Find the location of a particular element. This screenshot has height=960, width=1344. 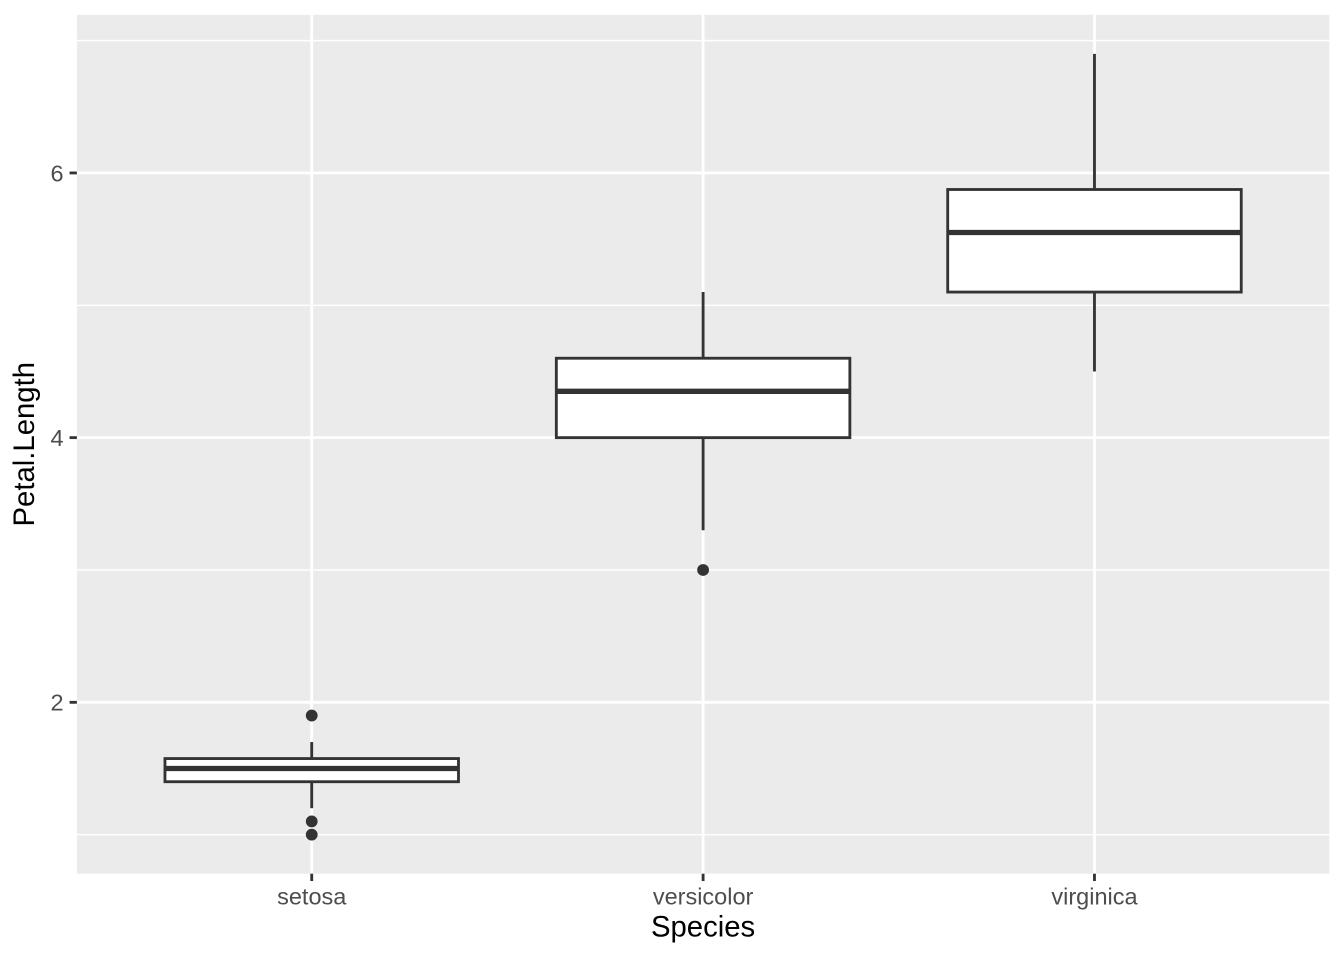

svg-text: virginica is located at coordinates (1094, 896).